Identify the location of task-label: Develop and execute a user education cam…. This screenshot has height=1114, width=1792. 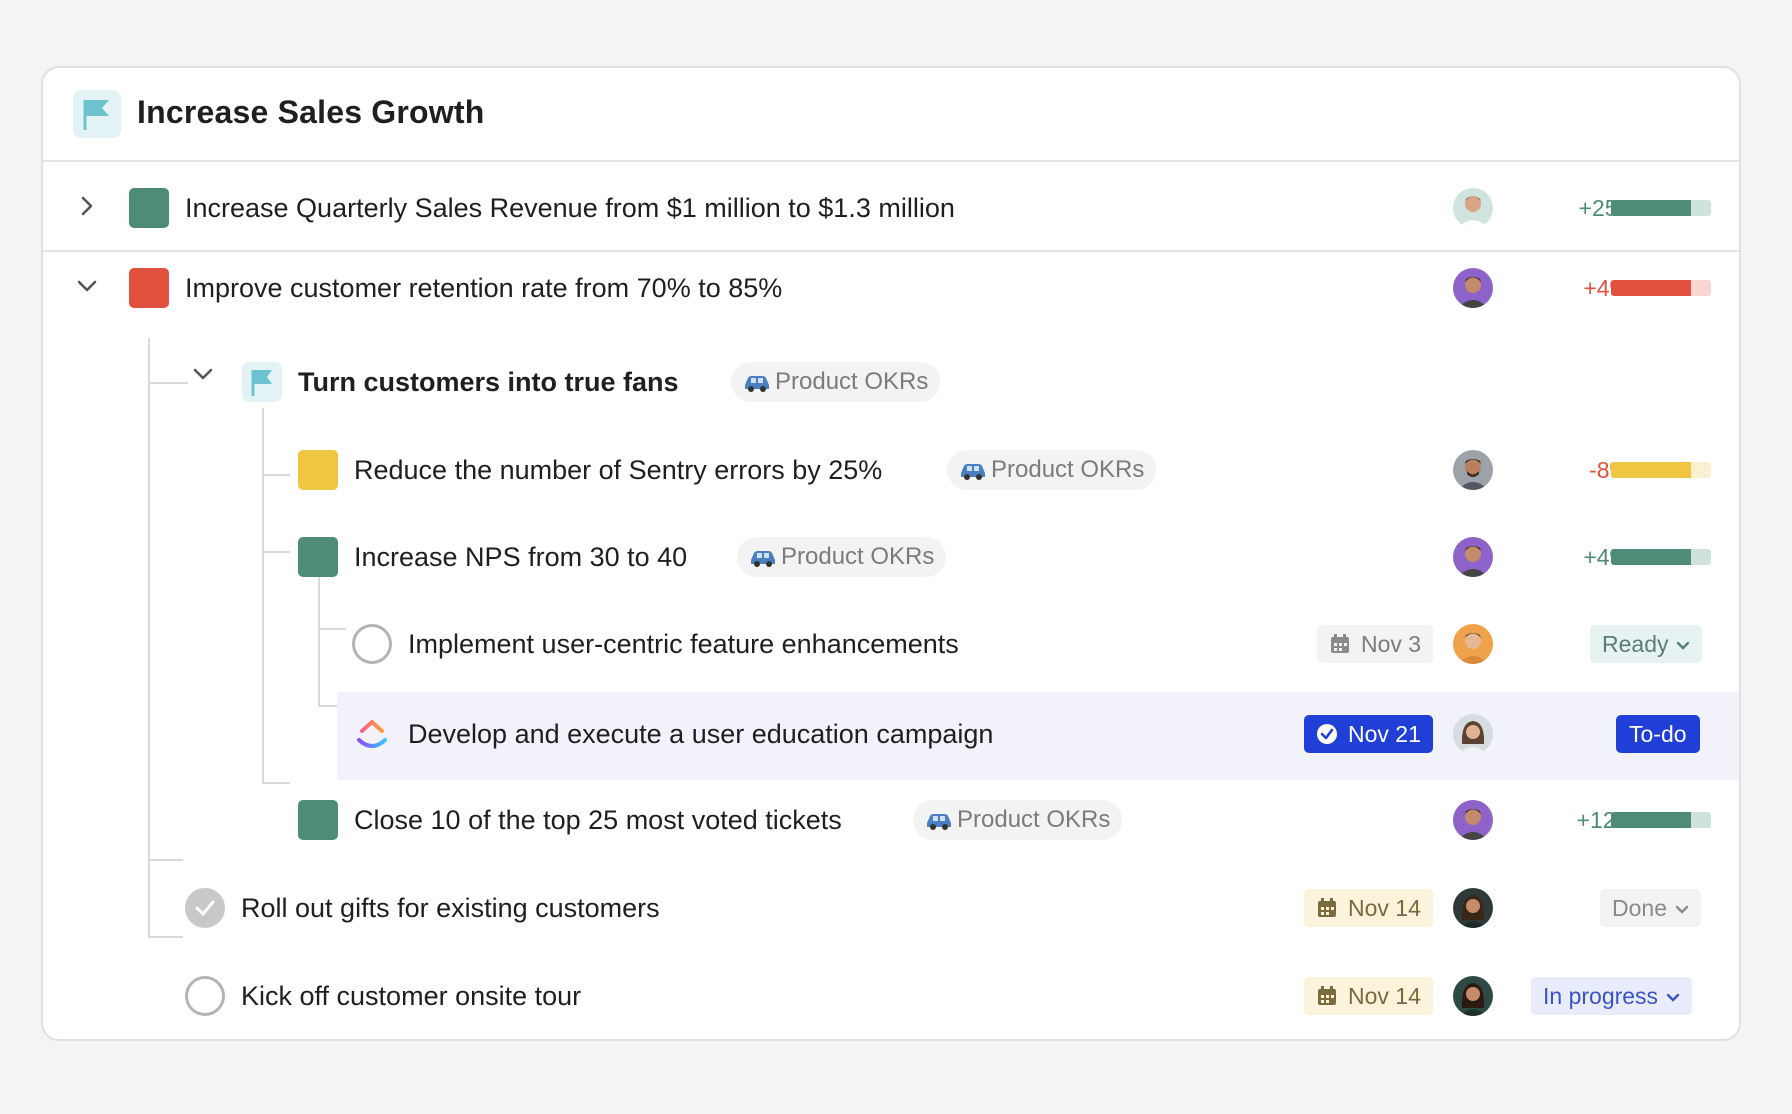
(701, 734).